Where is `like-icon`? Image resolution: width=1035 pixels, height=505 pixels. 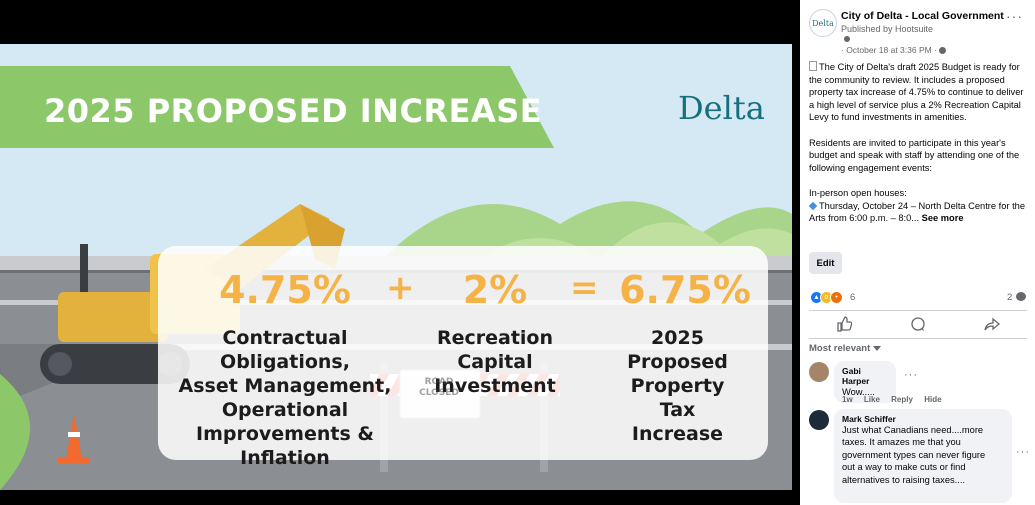
like-icon is located at coordinates (844, 324).